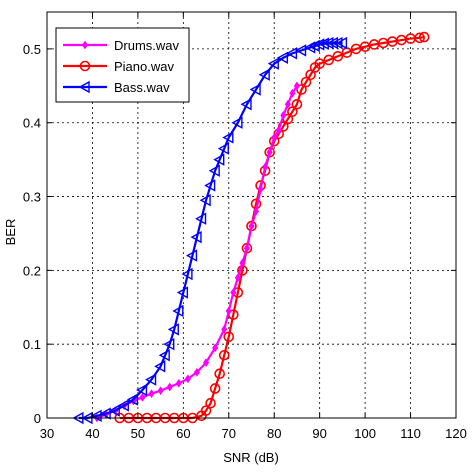 The height and width of the screenshot is (474, 474). Describe the element at coordinates (32, 49) in the screenshot. I see `y-tick-label: 0.5` at that location.